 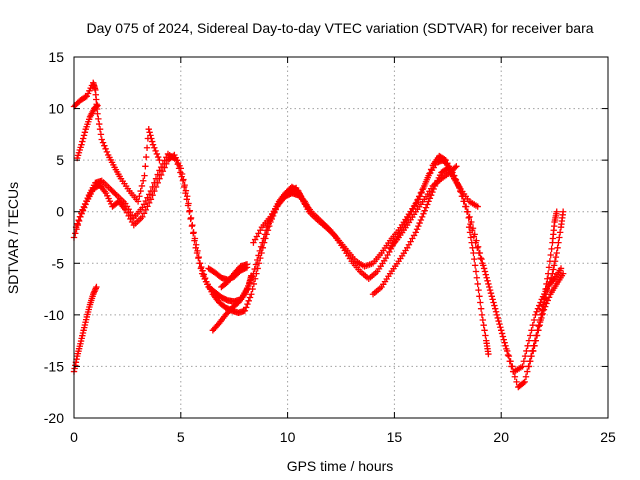 What do you see at coordinates (288, 437) in the screenshot?
I see `x-tick-label: 10` at bounding box center [288, 437].